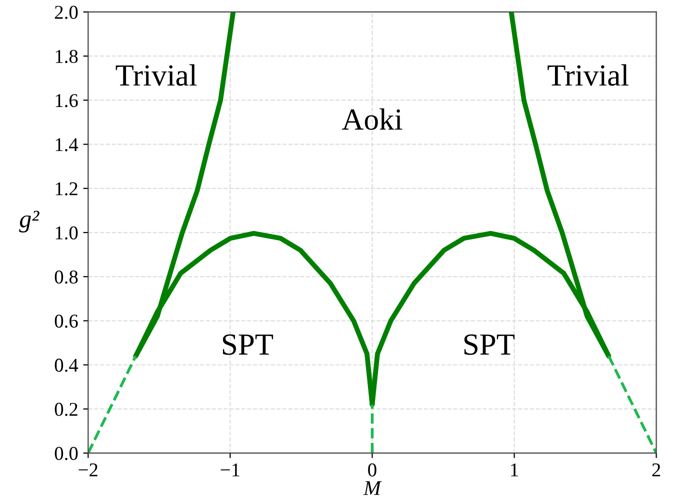 The height and width of the screenshot is (499, 678). Describe the element at coordinates (67, 101) in the screenshot. I see `y-tick-label: 1.6` at that location.